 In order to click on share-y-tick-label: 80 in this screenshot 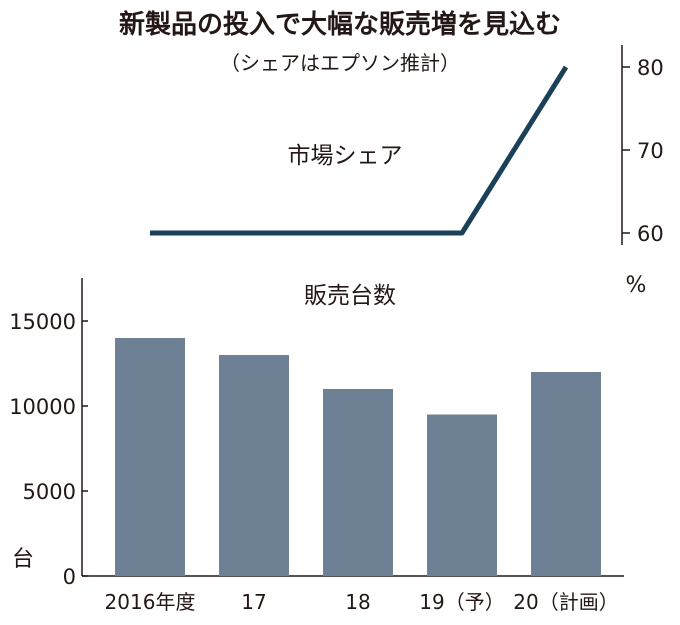, I will do `click(650, 68)`.